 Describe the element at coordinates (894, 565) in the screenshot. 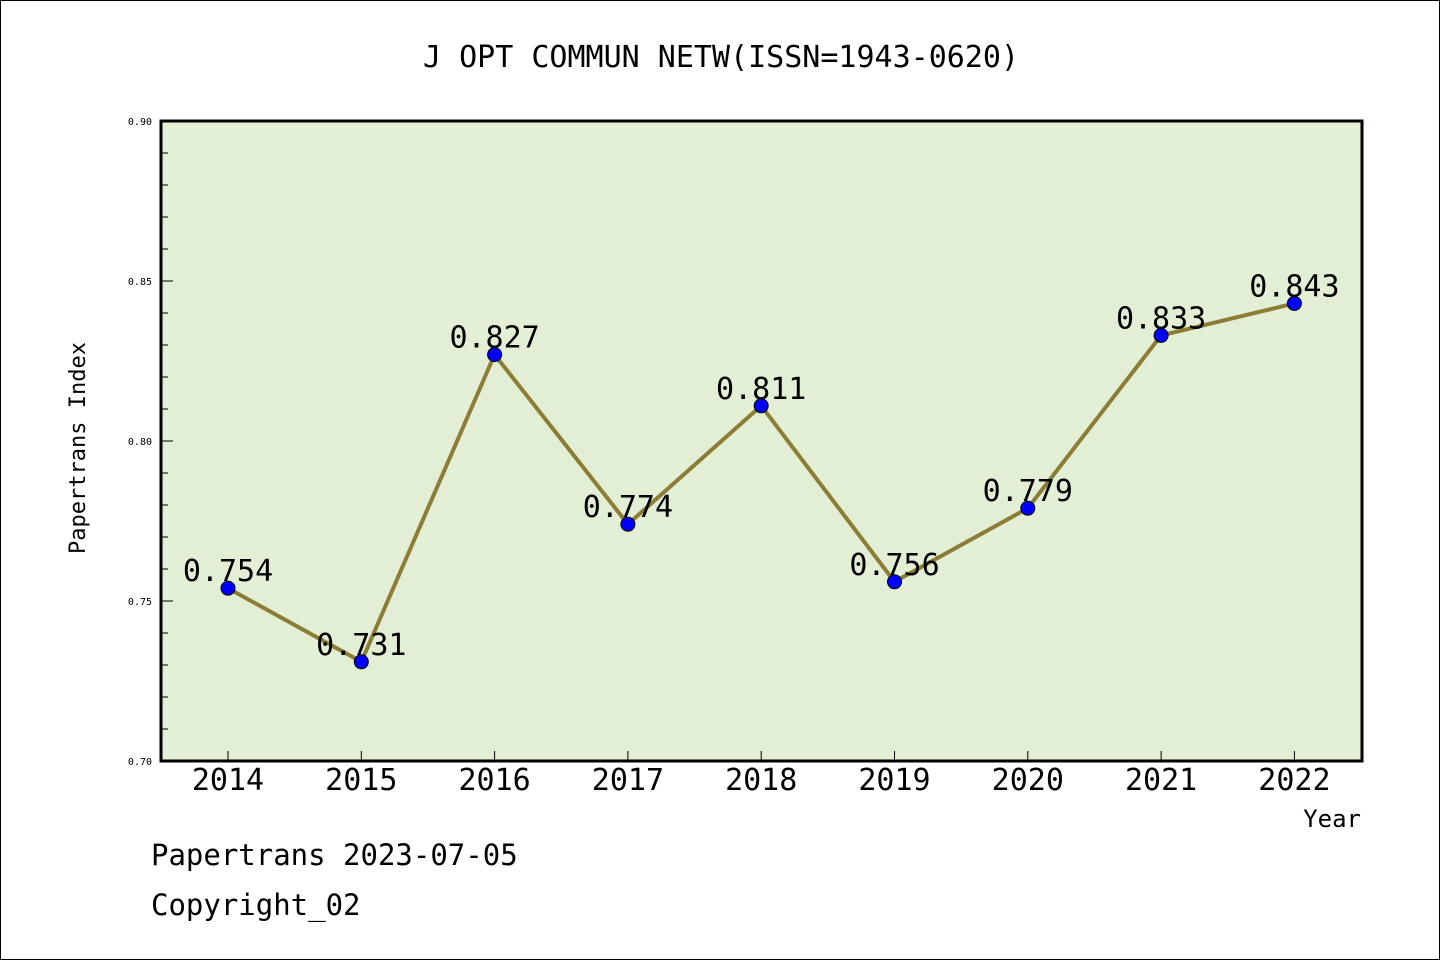

I see `data-label: 0.756` at that location.